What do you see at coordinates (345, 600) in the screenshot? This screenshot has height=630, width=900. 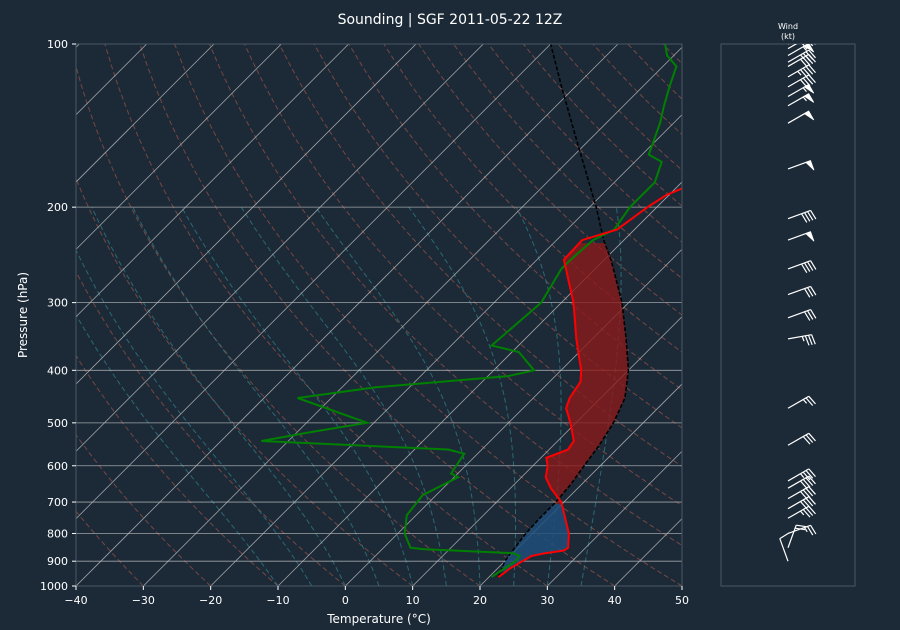 I see `x-tick-label: 0` at bounding box center [345, 600].